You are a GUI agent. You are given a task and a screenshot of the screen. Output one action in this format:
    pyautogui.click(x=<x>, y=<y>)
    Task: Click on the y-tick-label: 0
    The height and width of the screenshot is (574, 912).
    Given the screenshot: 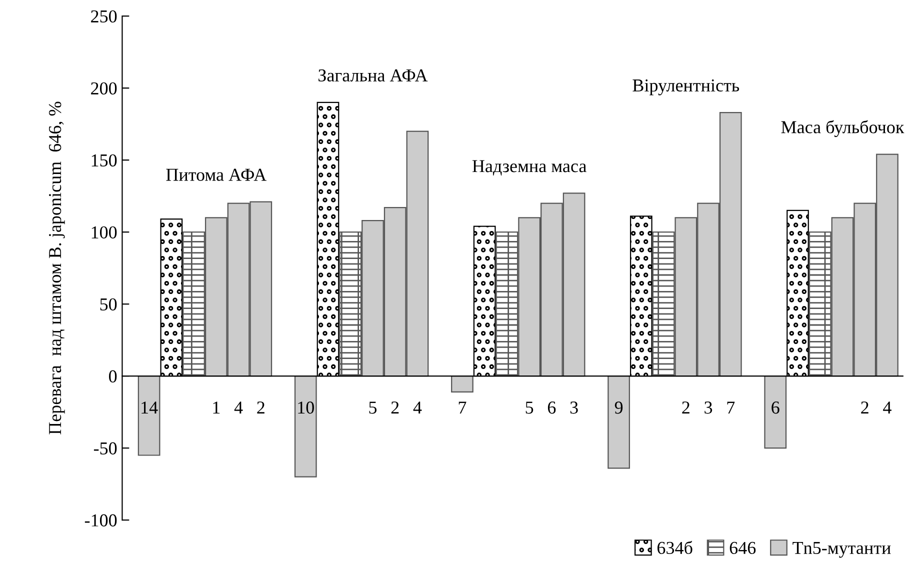 What is the action you would take?
    pyautogui.click(x=113, y=376)
    